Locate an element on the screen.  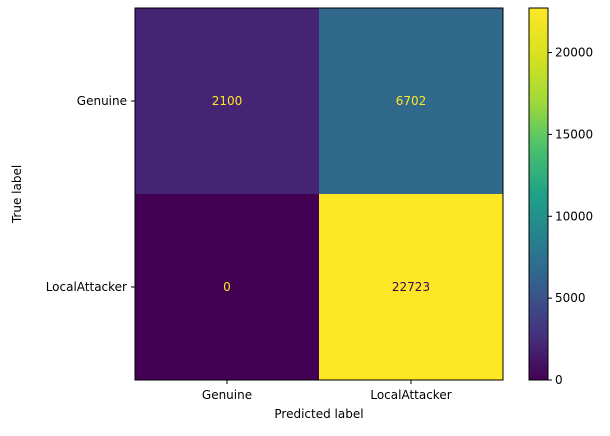
colorbar-gradient is located at coordinates (538, 194).